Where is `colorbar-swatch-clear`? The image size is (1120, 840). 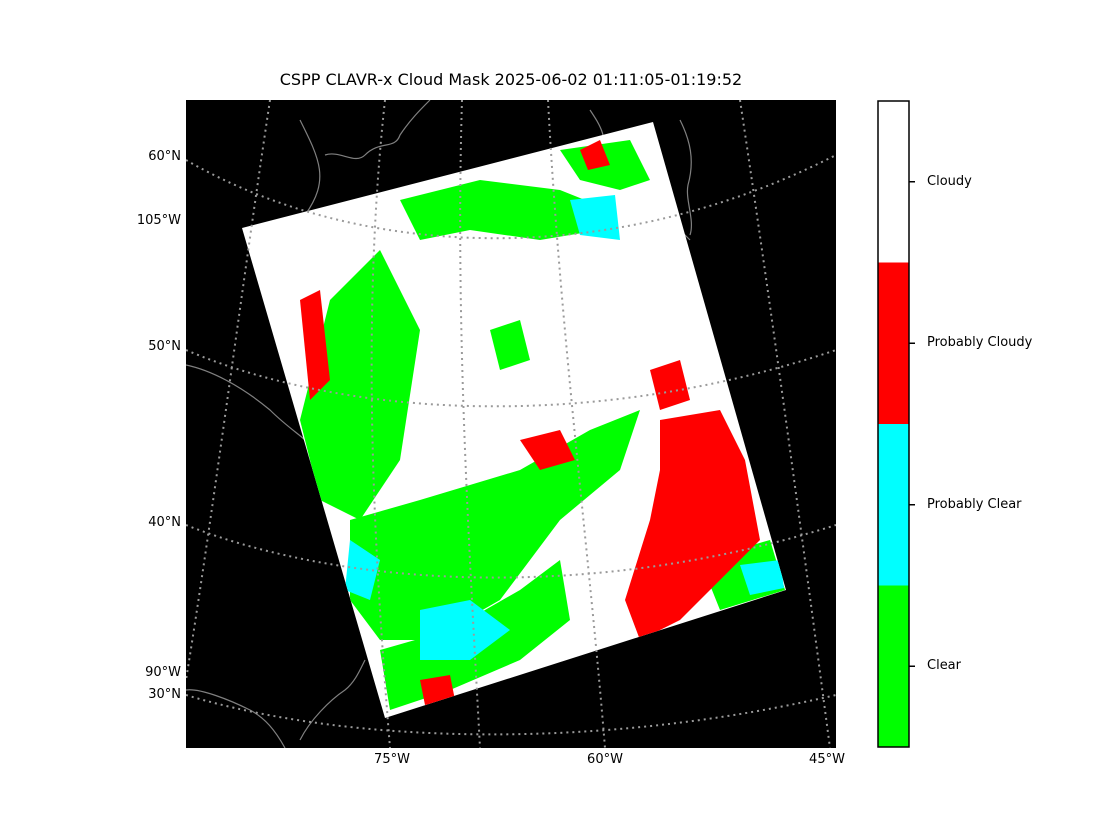
colorbar-swatch-clear is located at coordinates (893, 666).